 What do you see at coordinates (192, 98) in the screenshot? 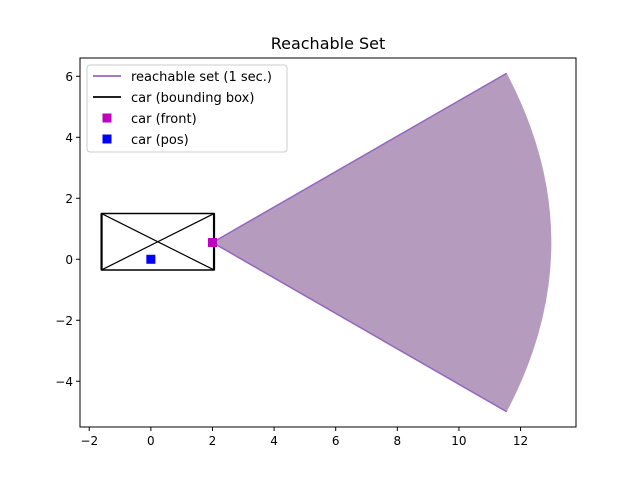
I see `legend-bounding-box-label: car (bounding box)` at bounding box center [192, 98].